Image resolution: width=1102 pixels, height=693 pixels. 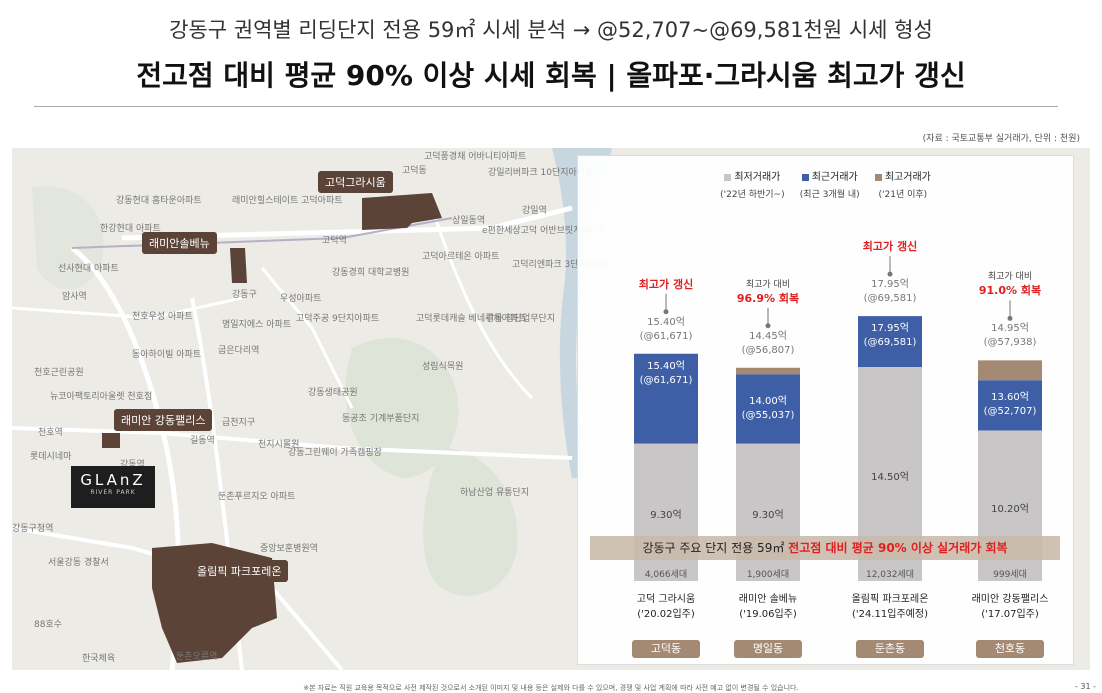 I want to click on highest-per: (@61,671), so click(x=666, y=336).